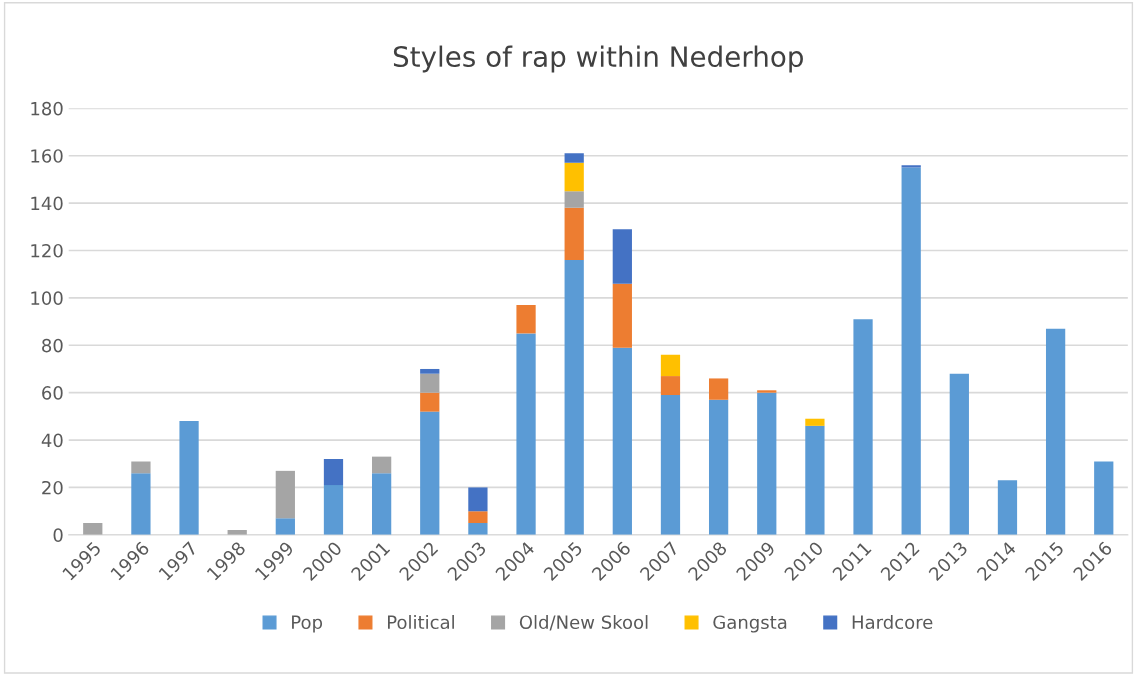  What do you see at coordinates (52, 440) in the screenshot?
I see `y-tick-label: 40` at bounding box center [52, 440].